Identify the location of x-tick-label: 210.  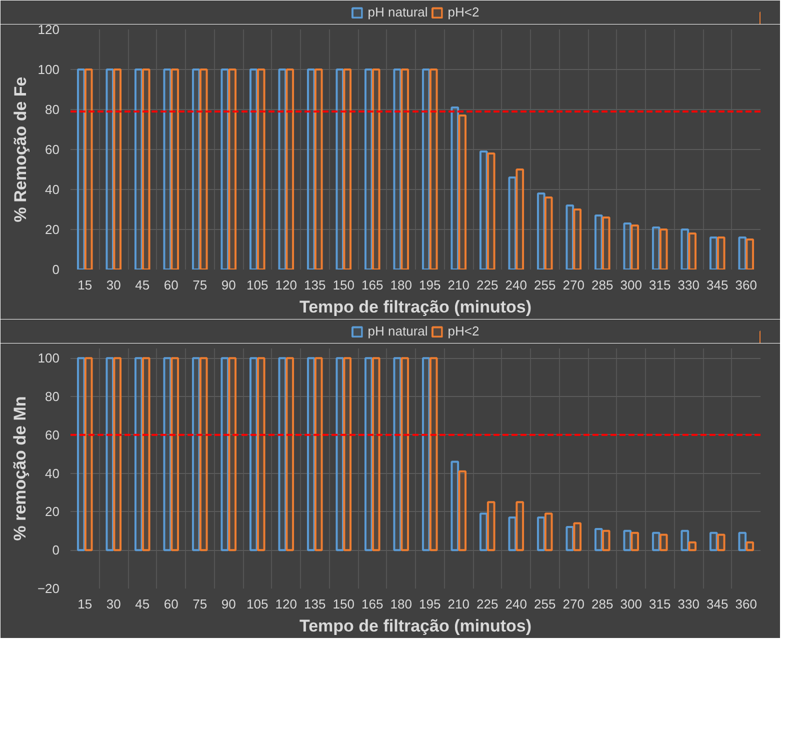
(459, 604).